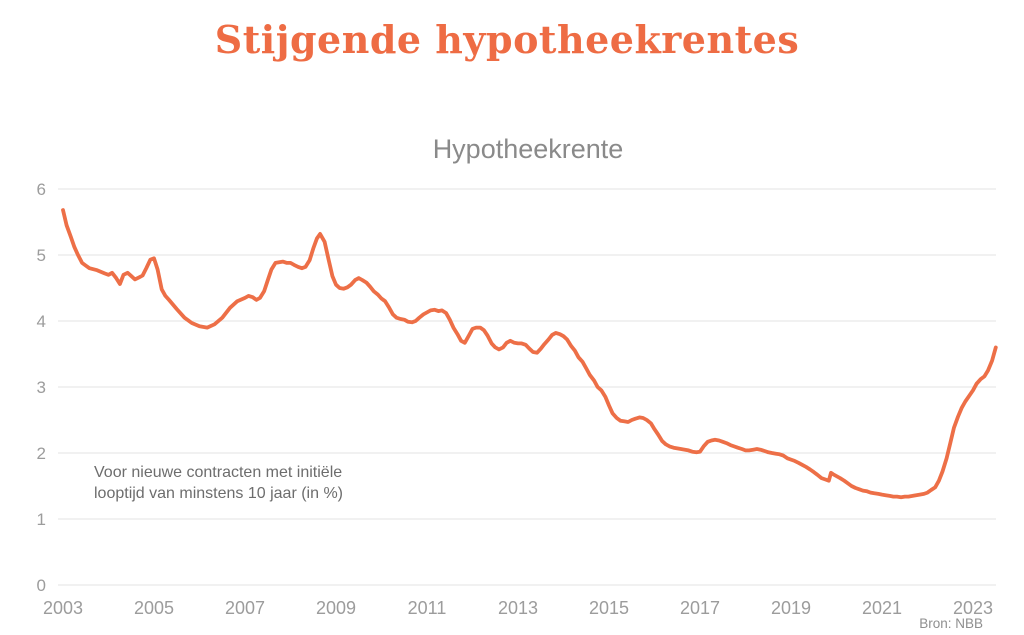 The height and width of the screenshot is (635, 1024). What do you see at coordinates (882, 608) in the screenshot?
I see `x-tick-label-2021: 2021` at bounding box center [882, 608].